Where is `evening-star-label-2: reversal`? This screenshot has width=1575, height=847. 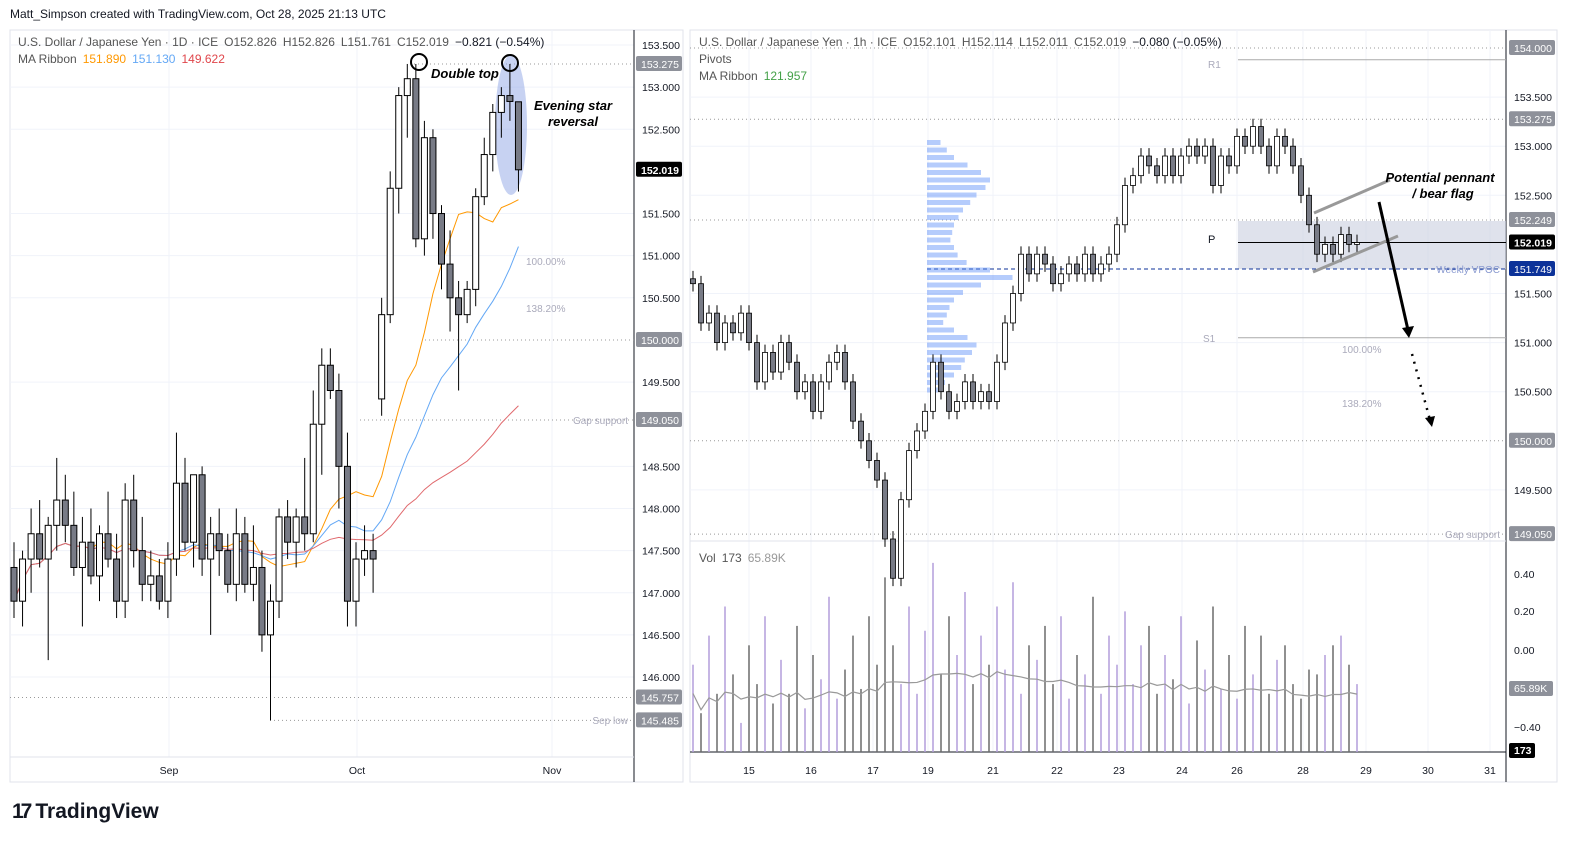
evening-star-label-2: reversal is located at coordinates (573, 121).